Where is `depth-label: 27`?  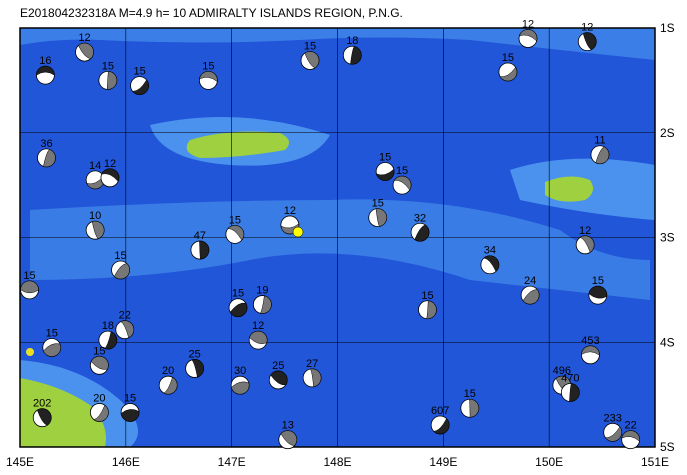 depth-label: 27 is located at coordinates (312, 364).